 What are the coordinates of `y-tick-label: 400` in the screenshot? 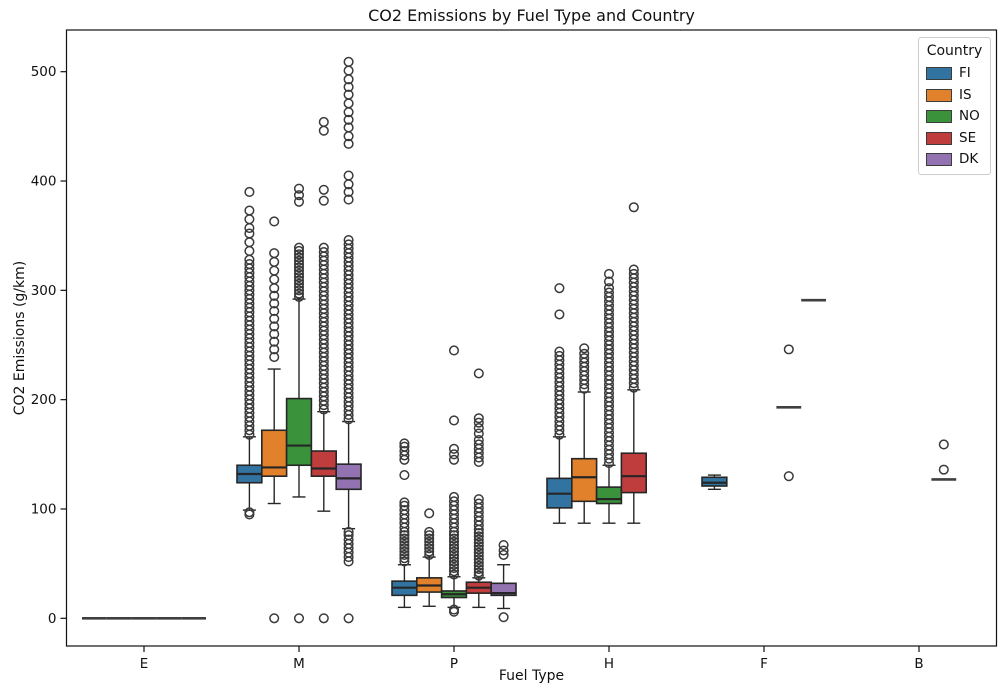 It's located at (44, 182).